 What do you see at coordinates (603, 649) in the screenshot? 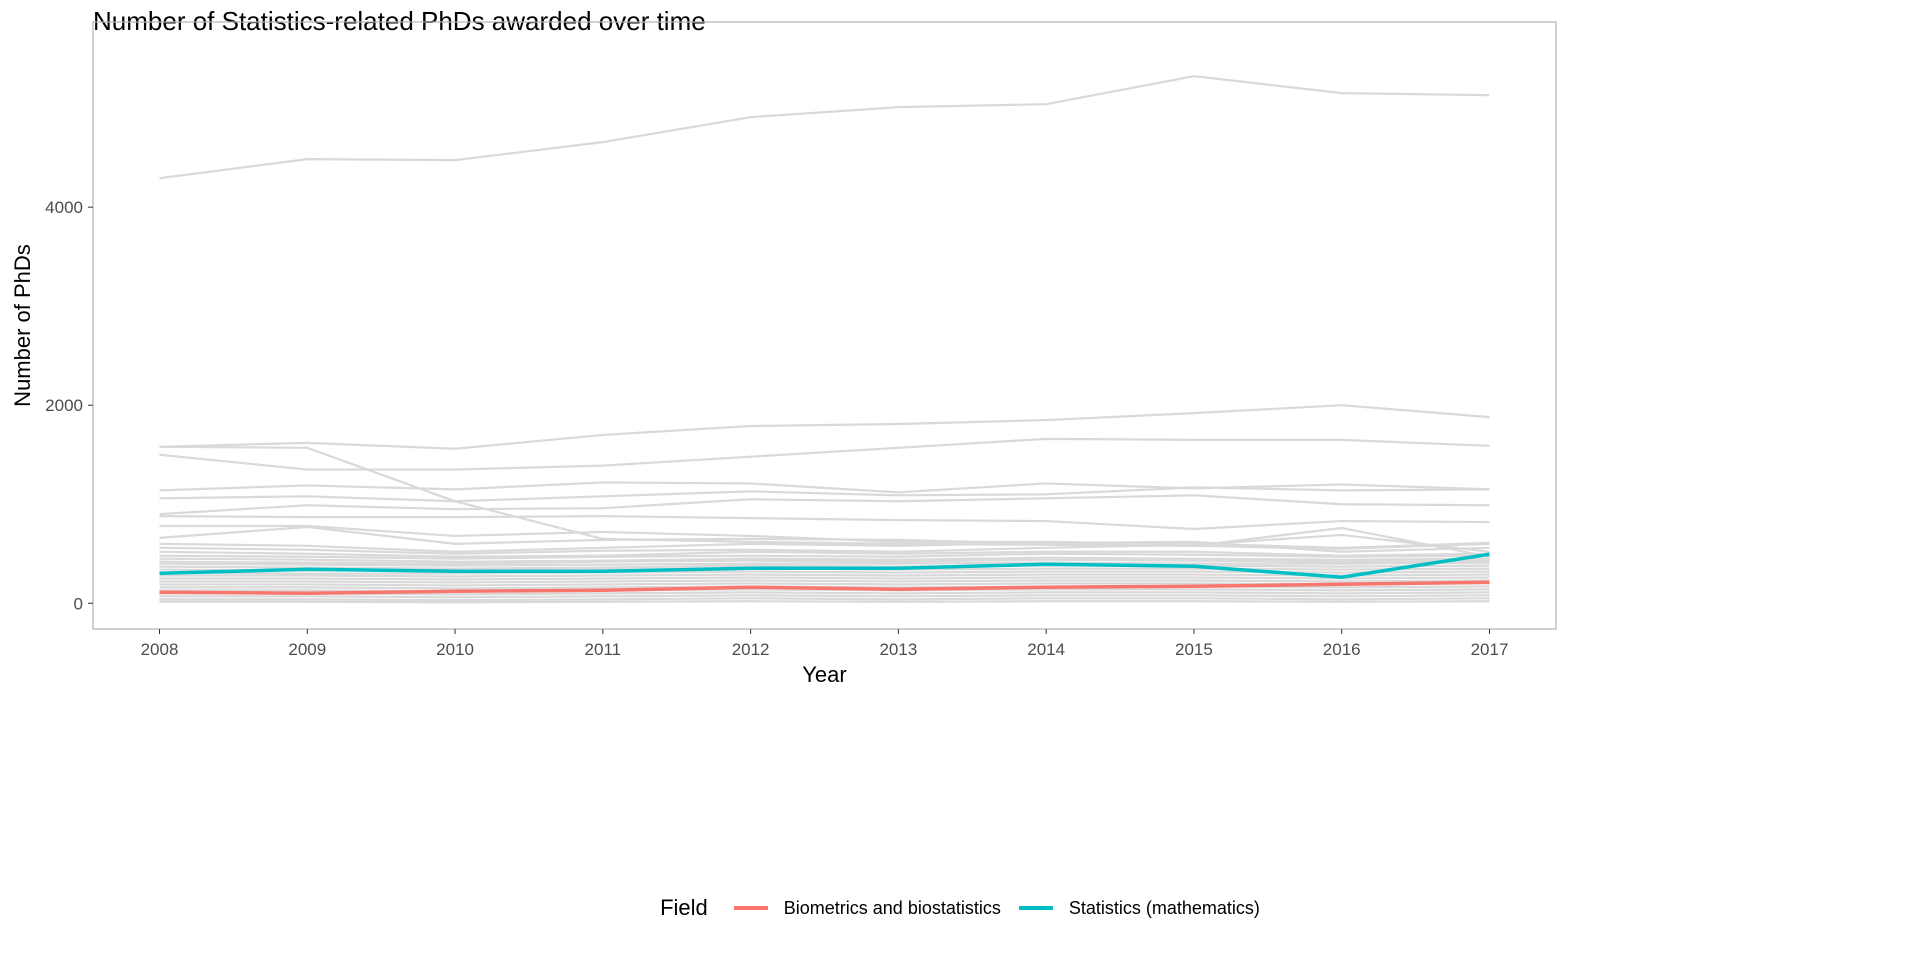
I see `x-tick-label: 2011` at bounding box center [603, 649].